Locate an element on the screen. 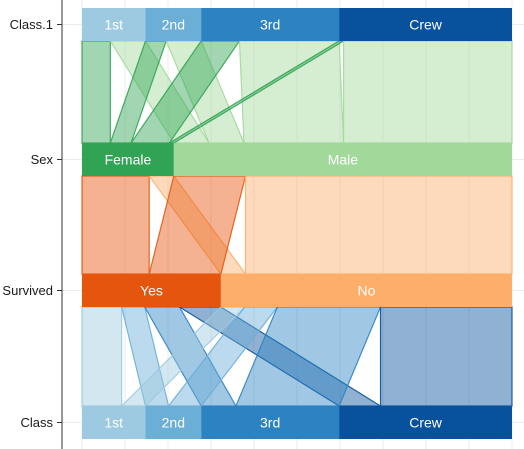 This screenshot has width=524, height=449. bar-label-survived-yes: Yes is located at coordinates (151, 291).